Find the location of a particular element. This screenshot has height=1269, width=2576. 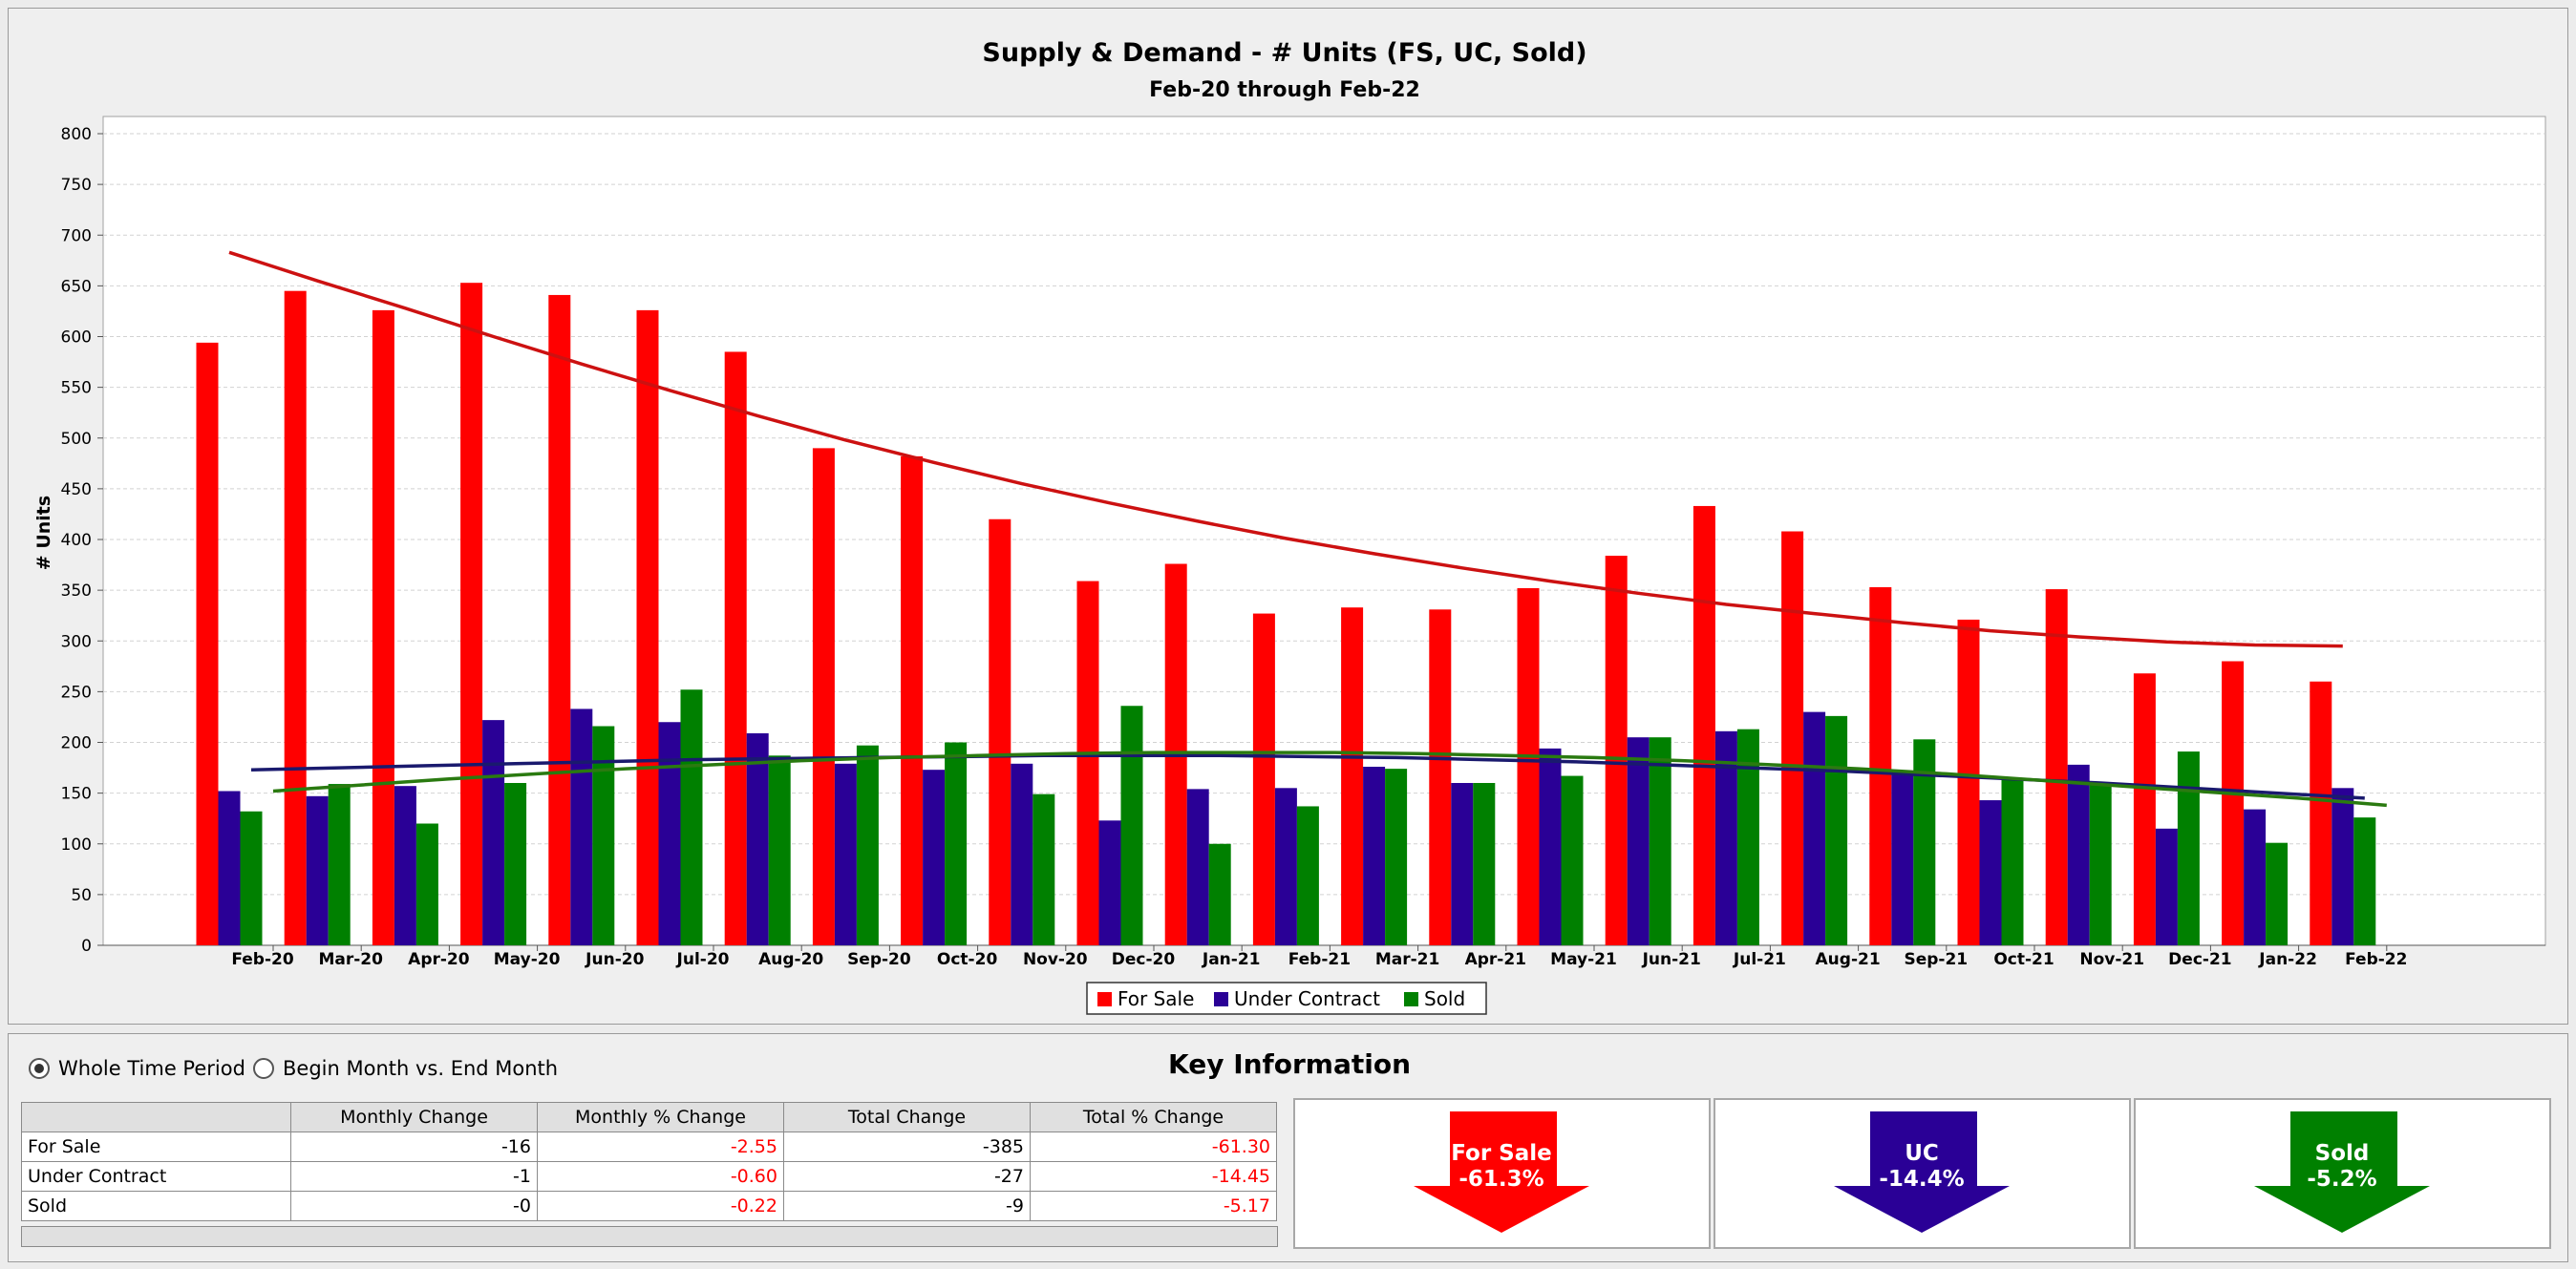

x-tick-label: Sep-20 is located at coordinates (879, 959).